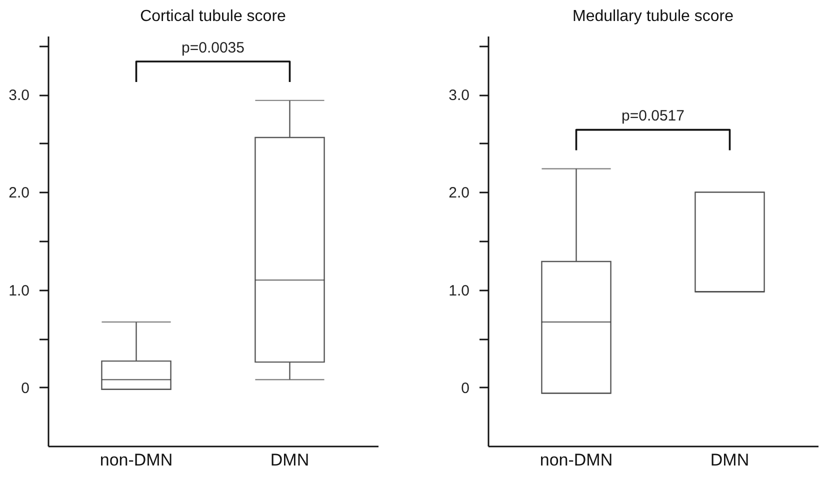  I want to click on chart-title: Medullary tubule score, so click(653, 16).